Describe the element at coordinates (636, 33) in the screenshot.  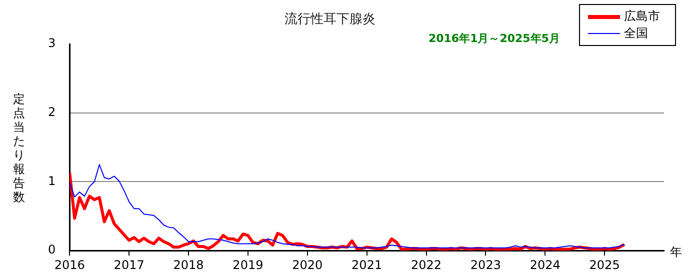
I see `legend-label: 全国` at that location.